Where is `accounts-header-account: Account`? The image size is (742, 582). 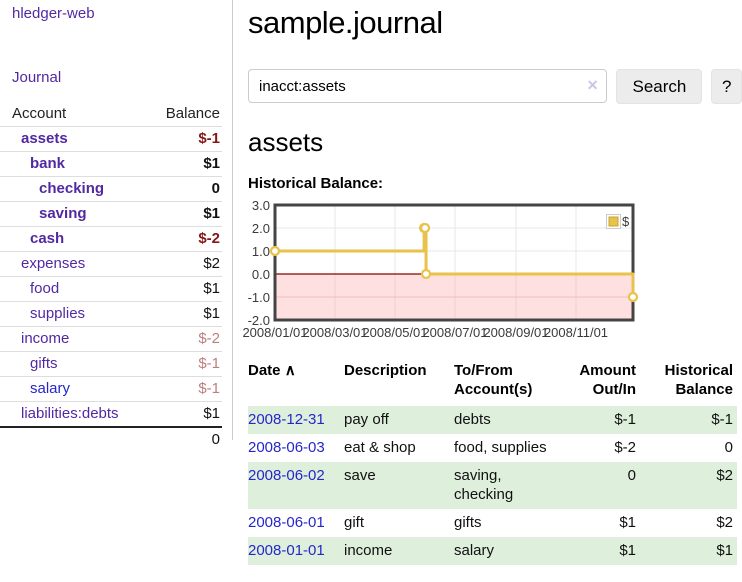 accounts-header-account: Account is located at coordinates (39, 113).